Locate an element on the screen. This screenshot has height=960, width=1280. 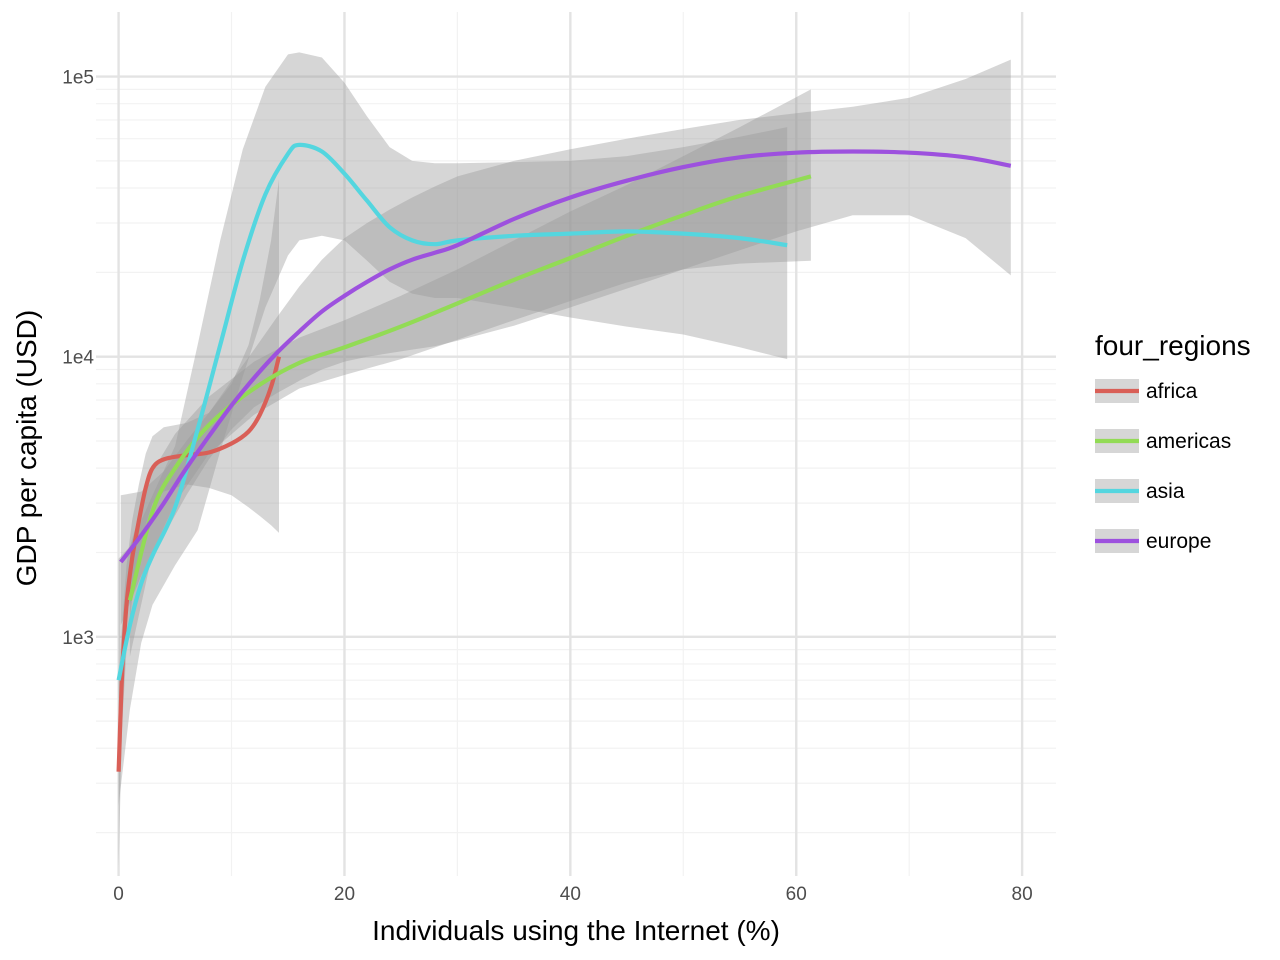
legend-label: americas is located at coordinates (1188, 441).